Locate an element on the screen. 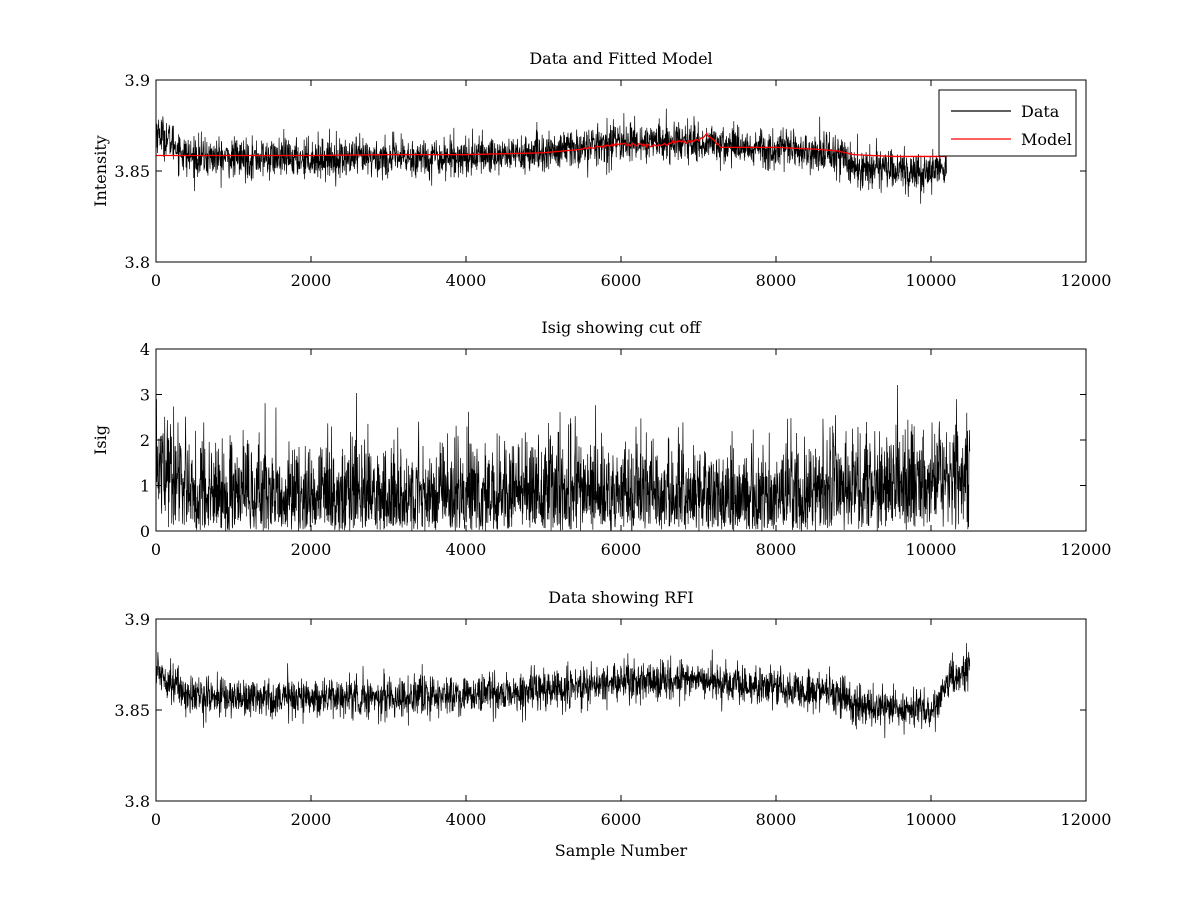 Image resolution: width=1200 pixels, height=900 pixels. chart-title: Data showing RFI is located at coordinates (620, 597).